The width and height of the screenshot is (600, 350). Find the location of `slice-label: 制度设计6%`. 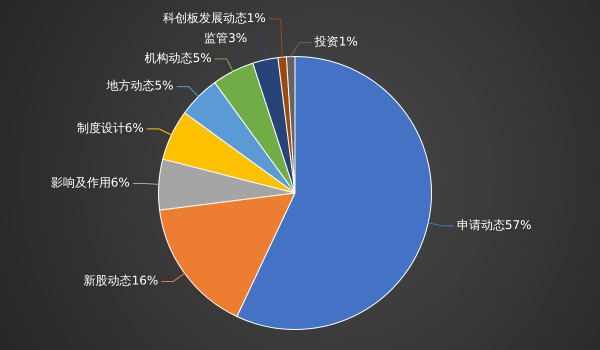

slice-label: 制度设计6% is located at coordinates (110, 128).